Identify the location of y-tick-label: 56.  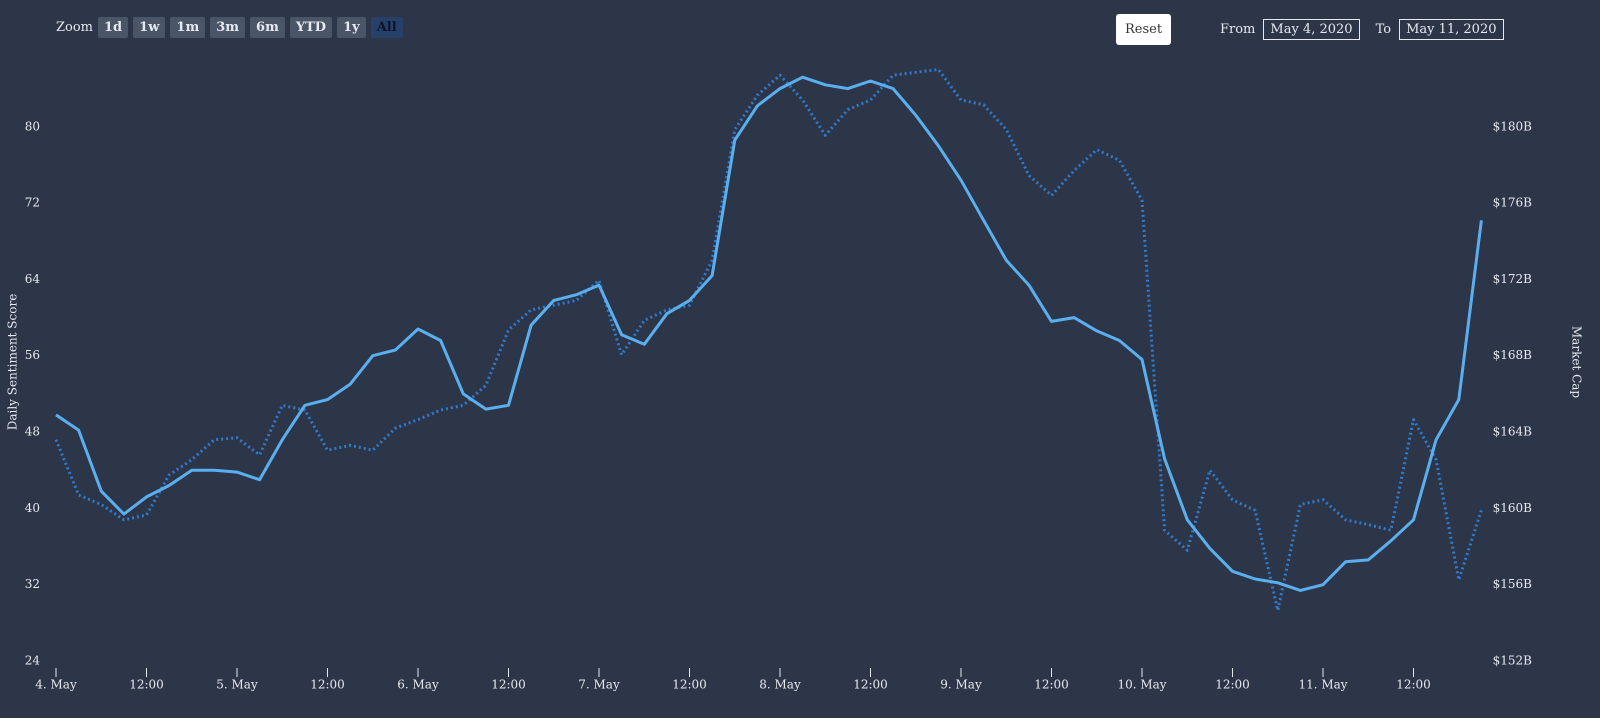
(32, 355).